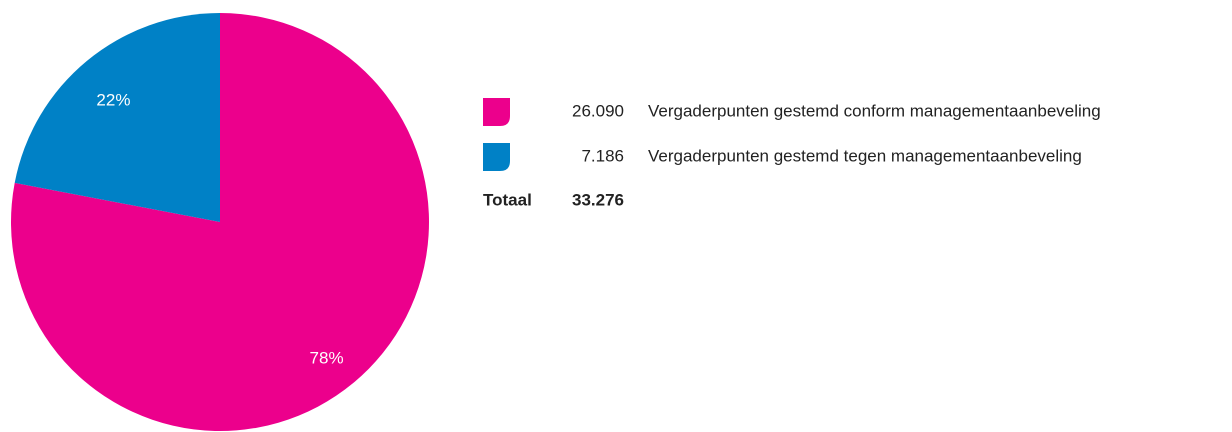  What do you see at coordinates (598, 110) in the screenshot?
I see `legend-count: 26.090` at bounding box center [598, 110].